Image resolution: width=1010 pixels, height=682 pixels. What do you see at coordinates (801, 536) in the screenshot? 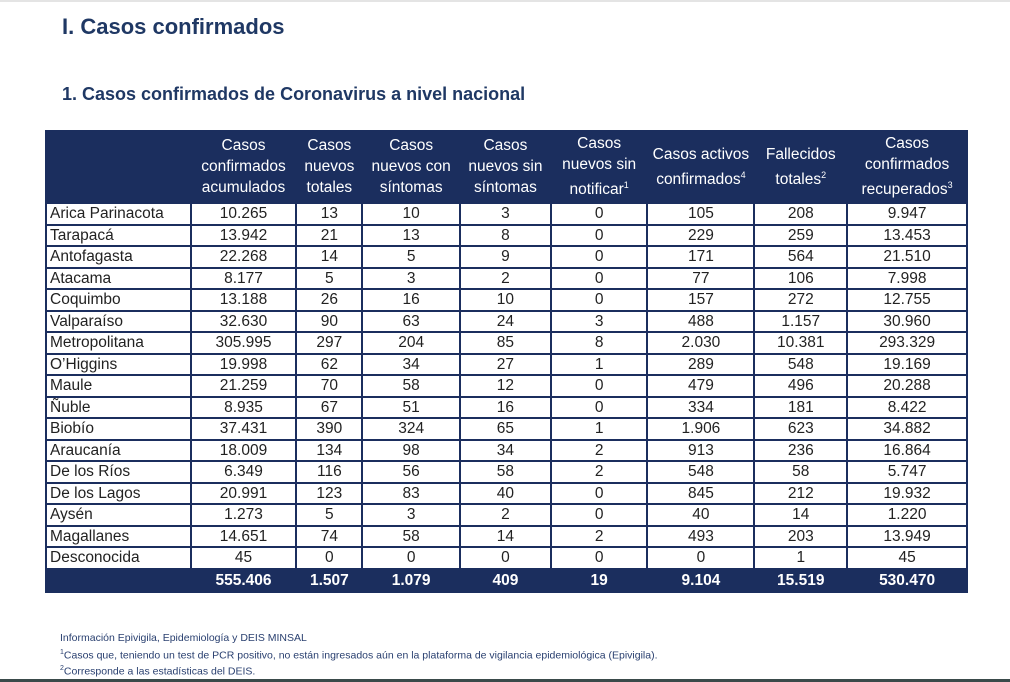
I see `table-cell: 203` at bounding box center [801, 536].